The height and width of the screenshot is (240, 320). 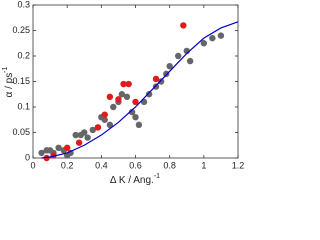 What do you see at coordinates (23, 106) in the screenshot?
I see `y-tick-label: 0.1` at bounding box center [23, 106].